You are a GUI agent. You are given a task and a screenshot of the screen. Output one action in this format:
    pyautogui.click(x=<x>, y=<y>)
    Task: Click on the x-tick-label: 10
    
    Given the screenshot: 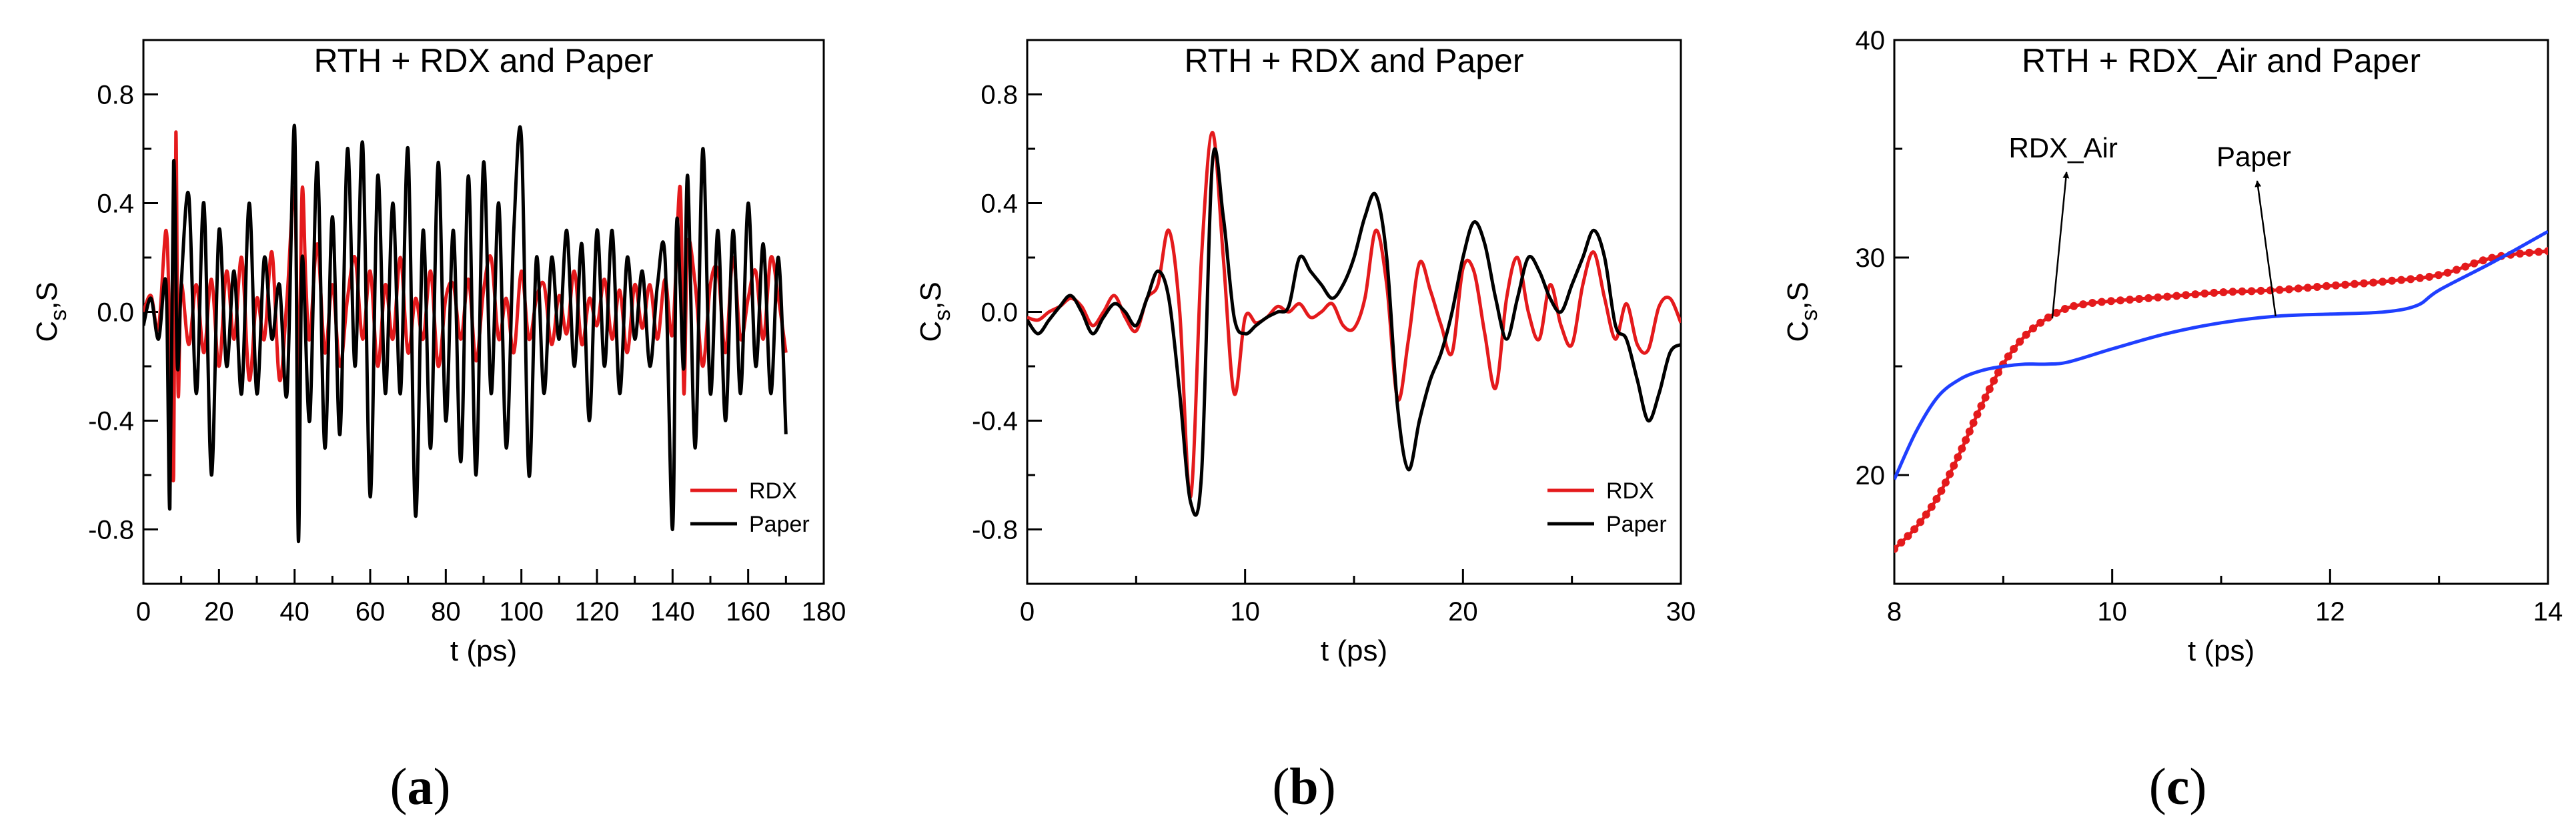 What is the action you would take?
    pyautogui.click(x=1245, y=612)
    